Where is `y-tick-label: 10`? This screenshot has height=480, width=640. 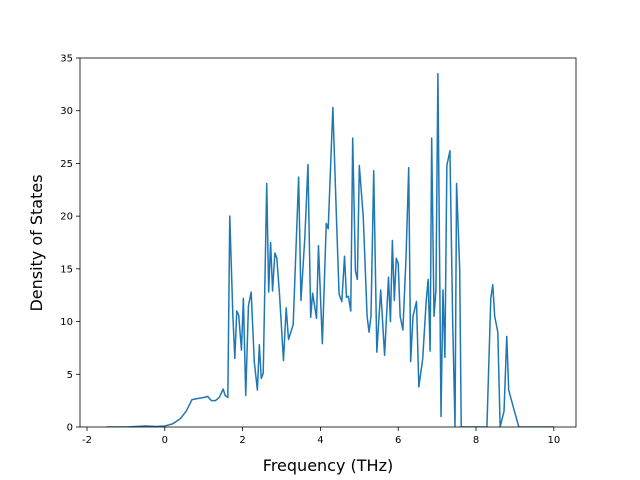 y-tick-label: 10 is located at coordinates (66, 322).